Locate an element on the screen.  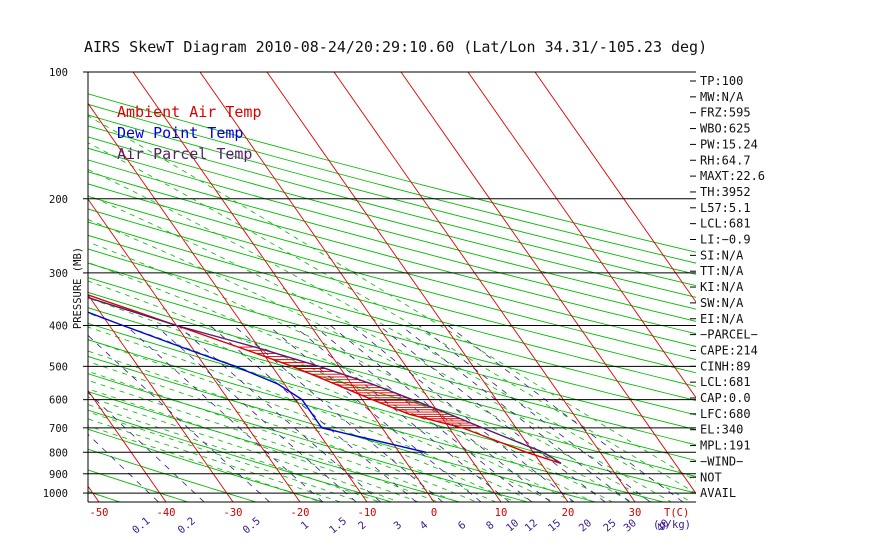
bottom-temp-tick-label: 20 is located at coordinates (568, 513).